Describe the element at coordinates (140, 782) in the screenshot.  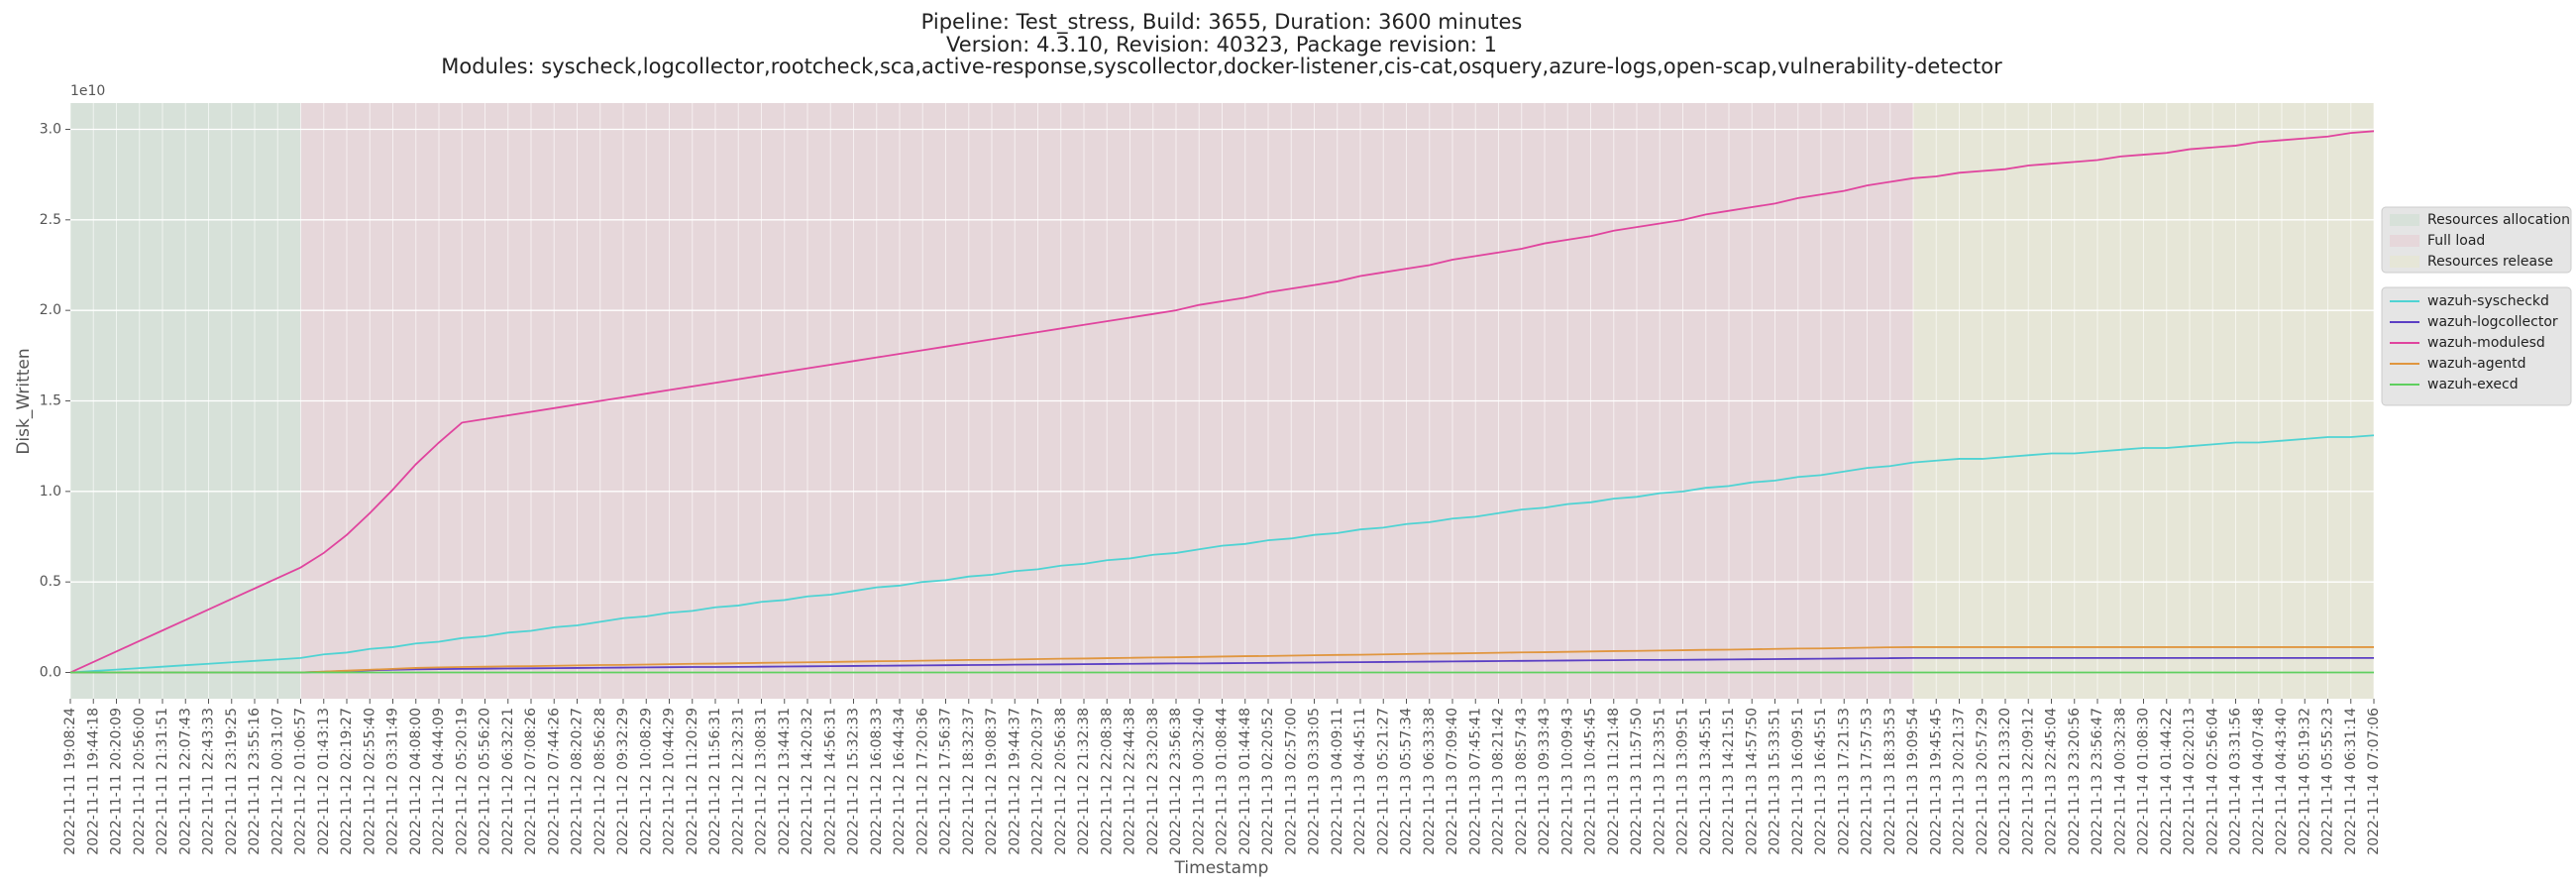
I see `x-tick-label: 2022-11-11 20:56:00` at that location.